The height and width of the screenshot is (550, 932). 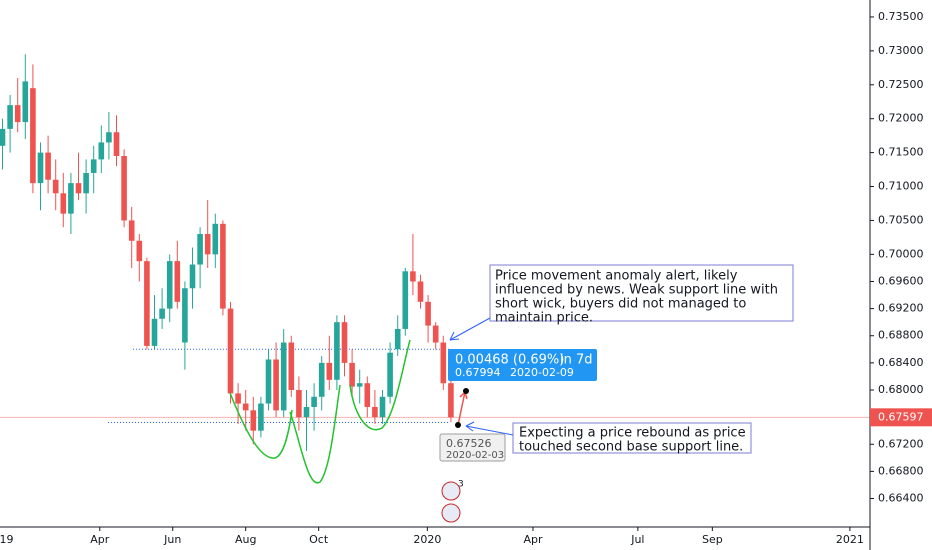 I want to click on y-tick-label: 0.73500, so click(x=901, y=16).